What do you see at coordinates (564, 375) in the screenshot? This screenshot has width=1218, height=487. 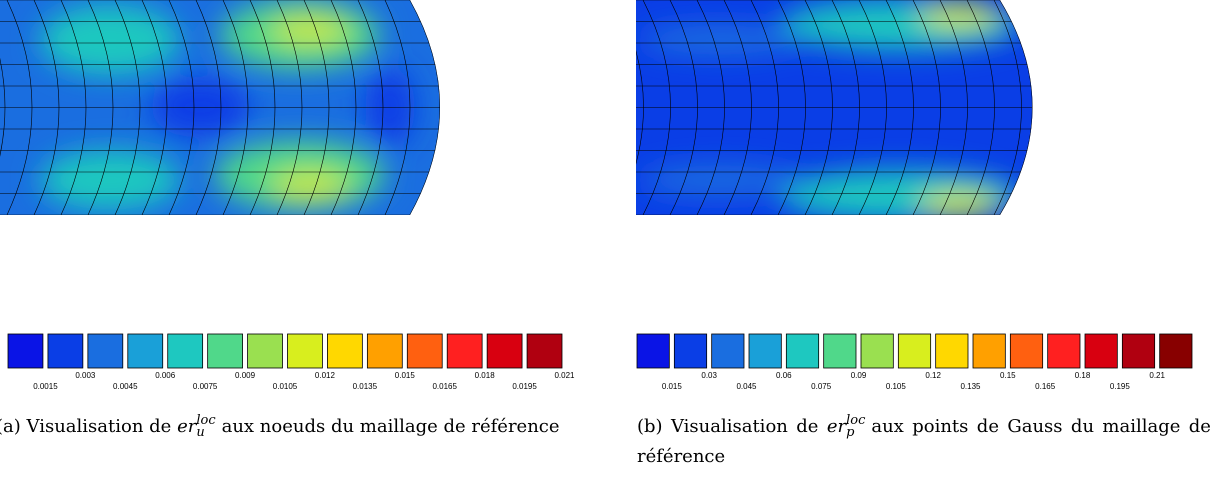 I see `colorbar-label: 0.021` at bounding box center [564, 375].